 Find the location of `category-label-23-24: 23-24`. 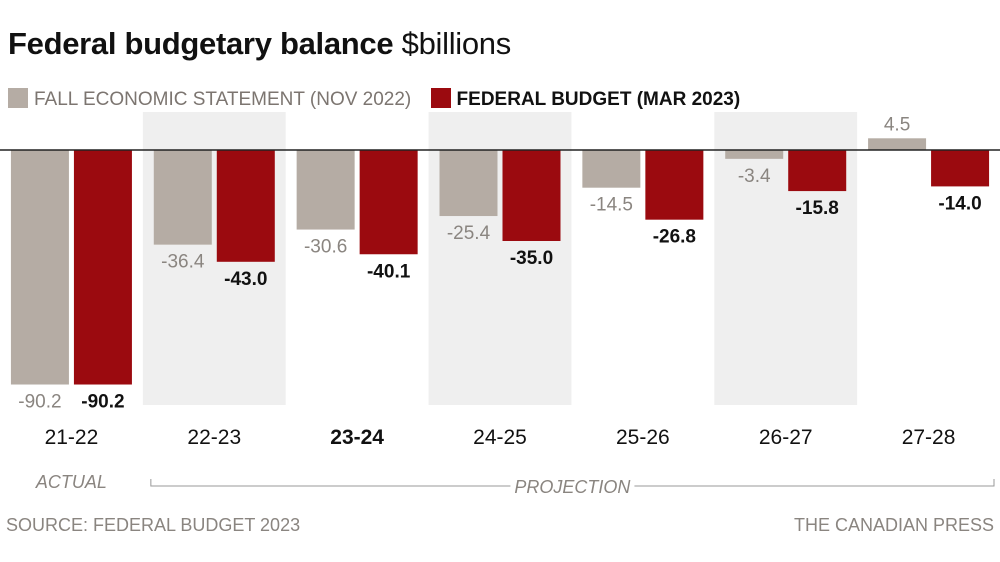

category-label-23-24: 23-24 is located at coordinates (357, 437).